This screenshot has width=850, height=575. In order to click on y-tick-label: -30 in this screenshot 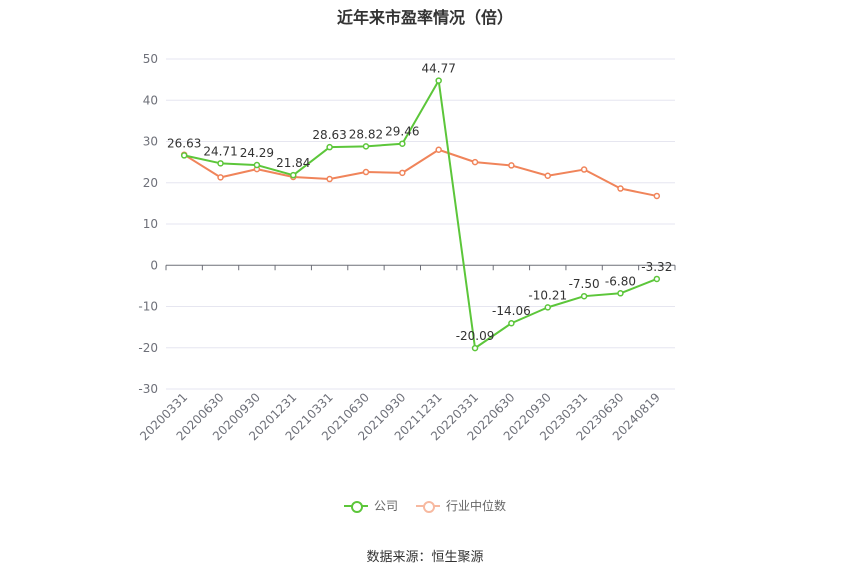, I will do `click(148, 389)`.